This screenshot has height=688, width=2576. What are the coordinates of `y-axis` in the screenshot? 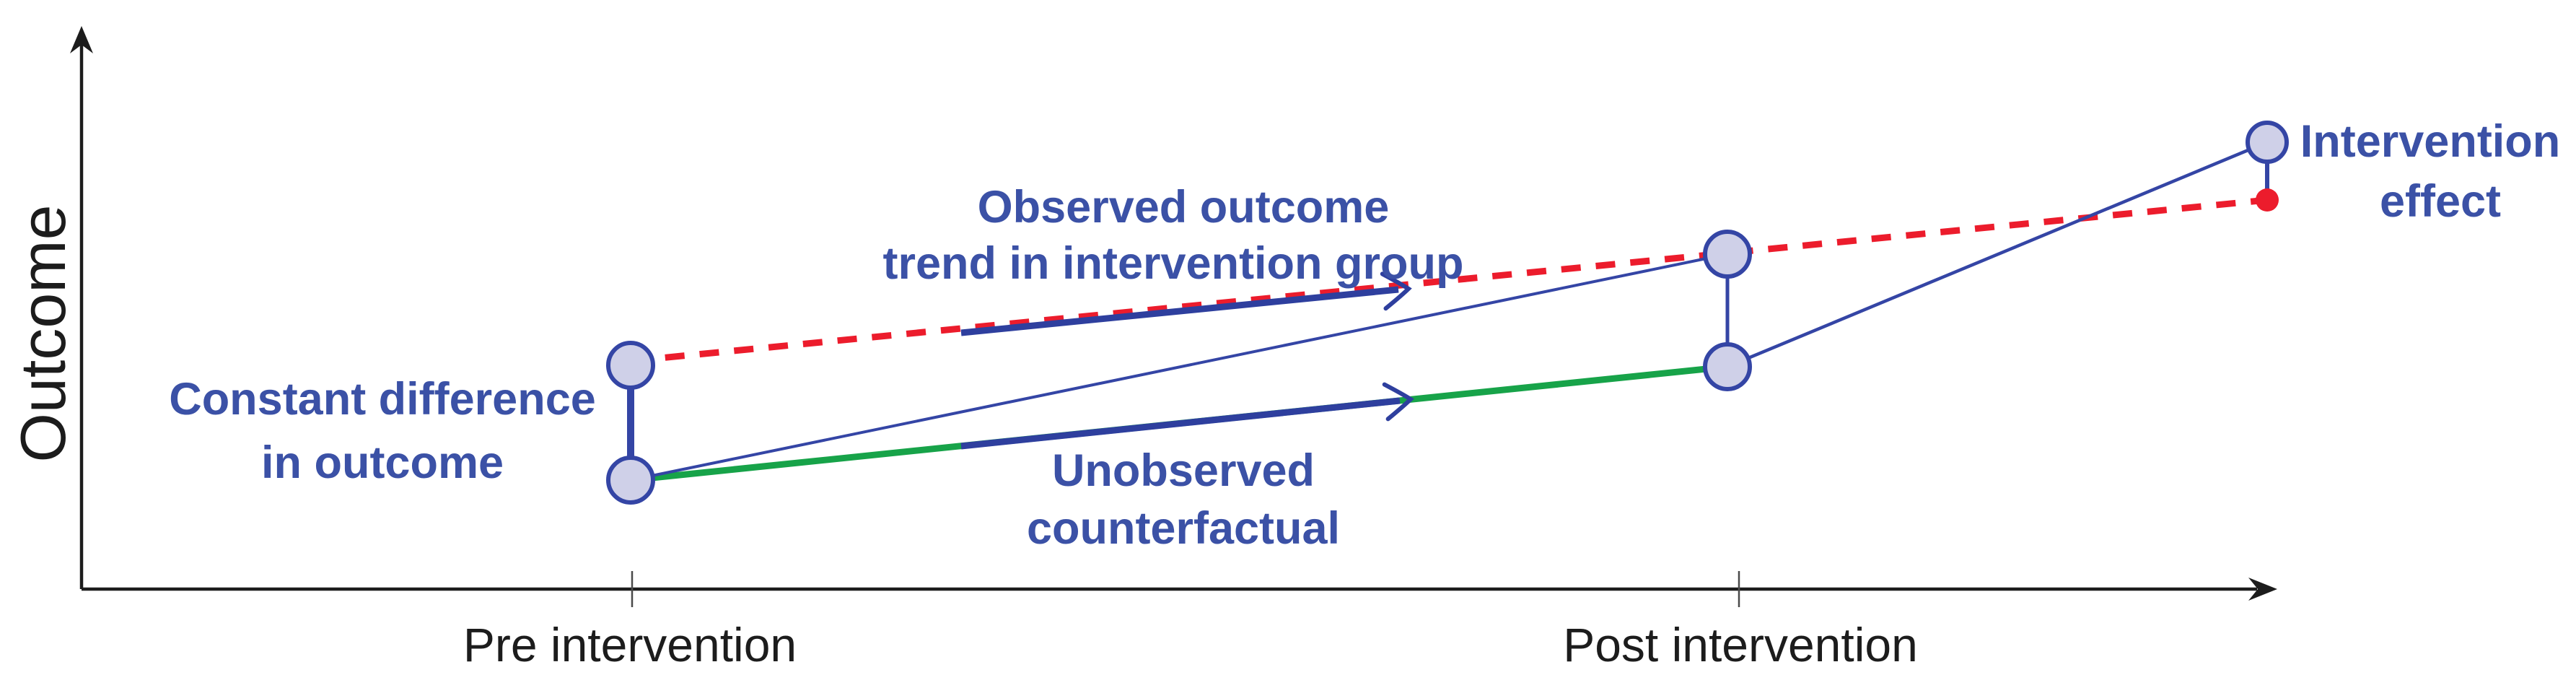 It's located at (81, 307).